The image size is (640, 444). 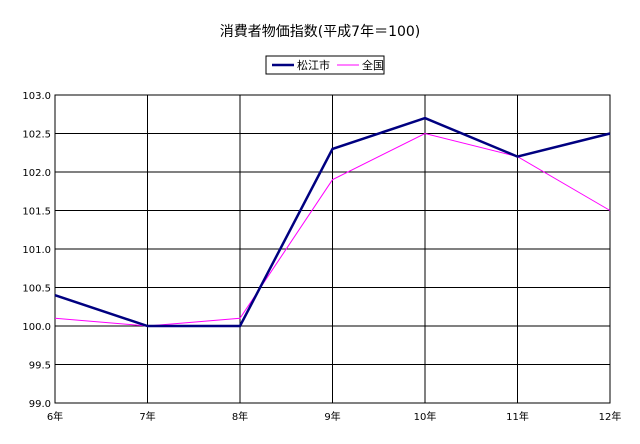 I want to click on x-tick-label: 8年, so click(x=240, y=416).